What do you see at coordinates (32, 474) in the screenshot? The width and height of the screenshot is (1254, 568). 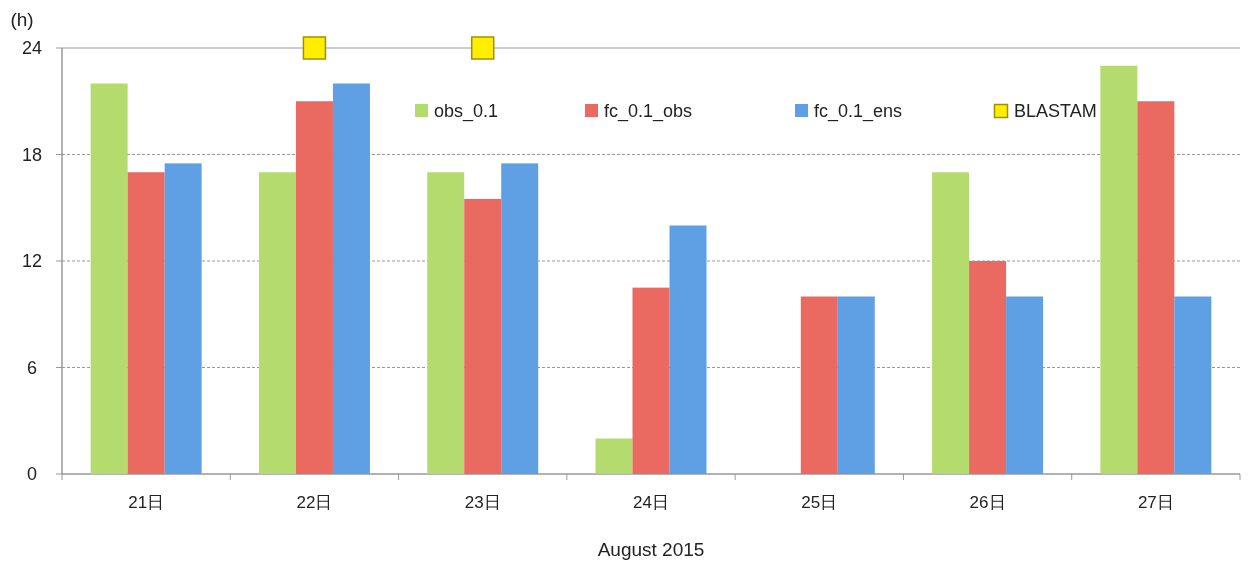 I see `ytick: 0` at bounding box center [32, 474].